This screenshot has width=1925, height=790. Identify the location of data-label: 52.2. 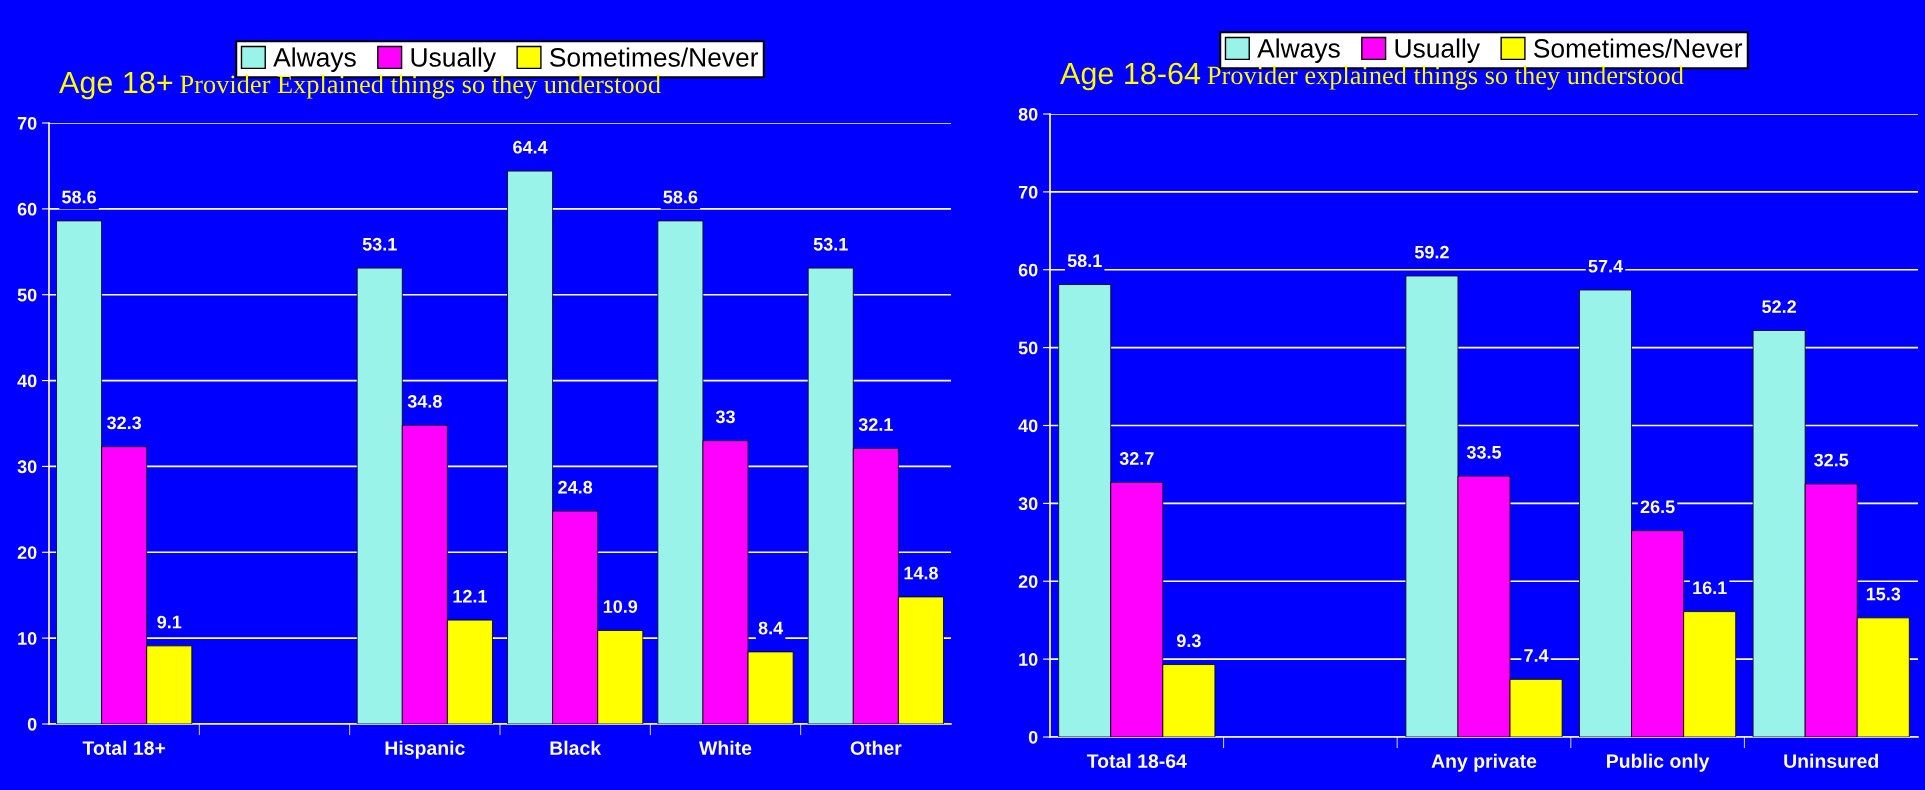
(1779, 307).